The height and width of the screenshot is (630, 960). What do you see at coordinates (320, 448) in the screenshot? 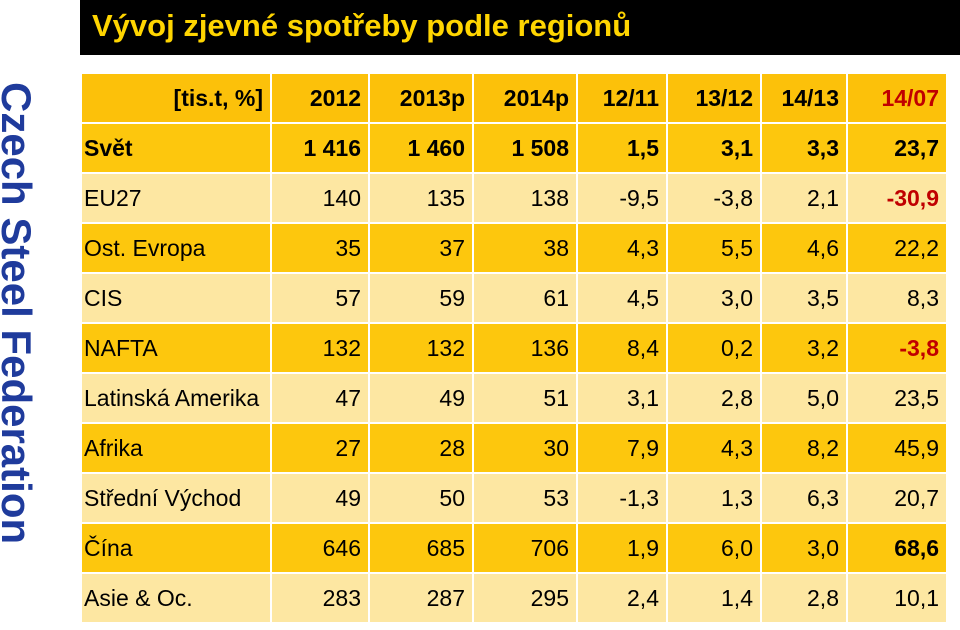
I see `table-cell: 27` at bounding box center [320, 448].